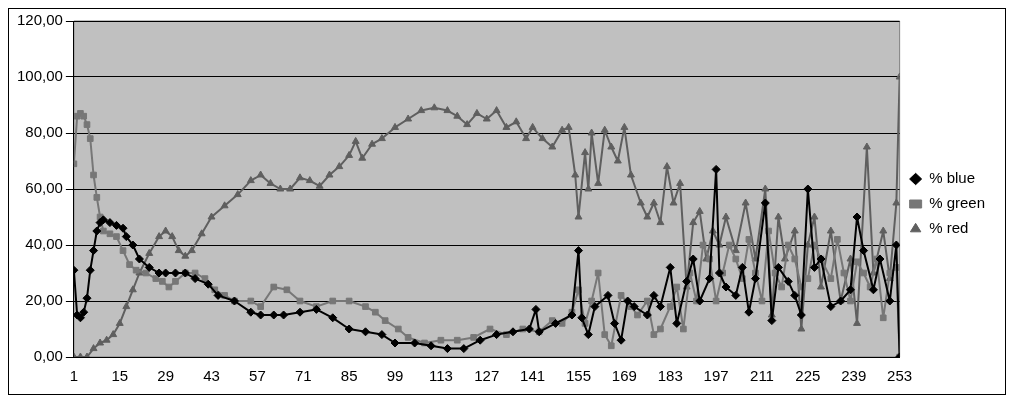 This screenshot has height=403, width=1014. Describe the element at coordinates (257, 376) in the screenshot. I see `x-tick-label: 57` at that location.